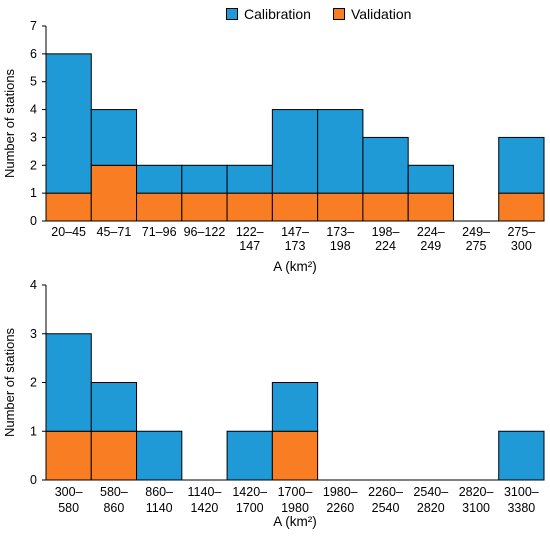  What do you see at coordinates (338, 14) in the screenshot?
I see `validation-swatch` at bounding box center [338, 14].